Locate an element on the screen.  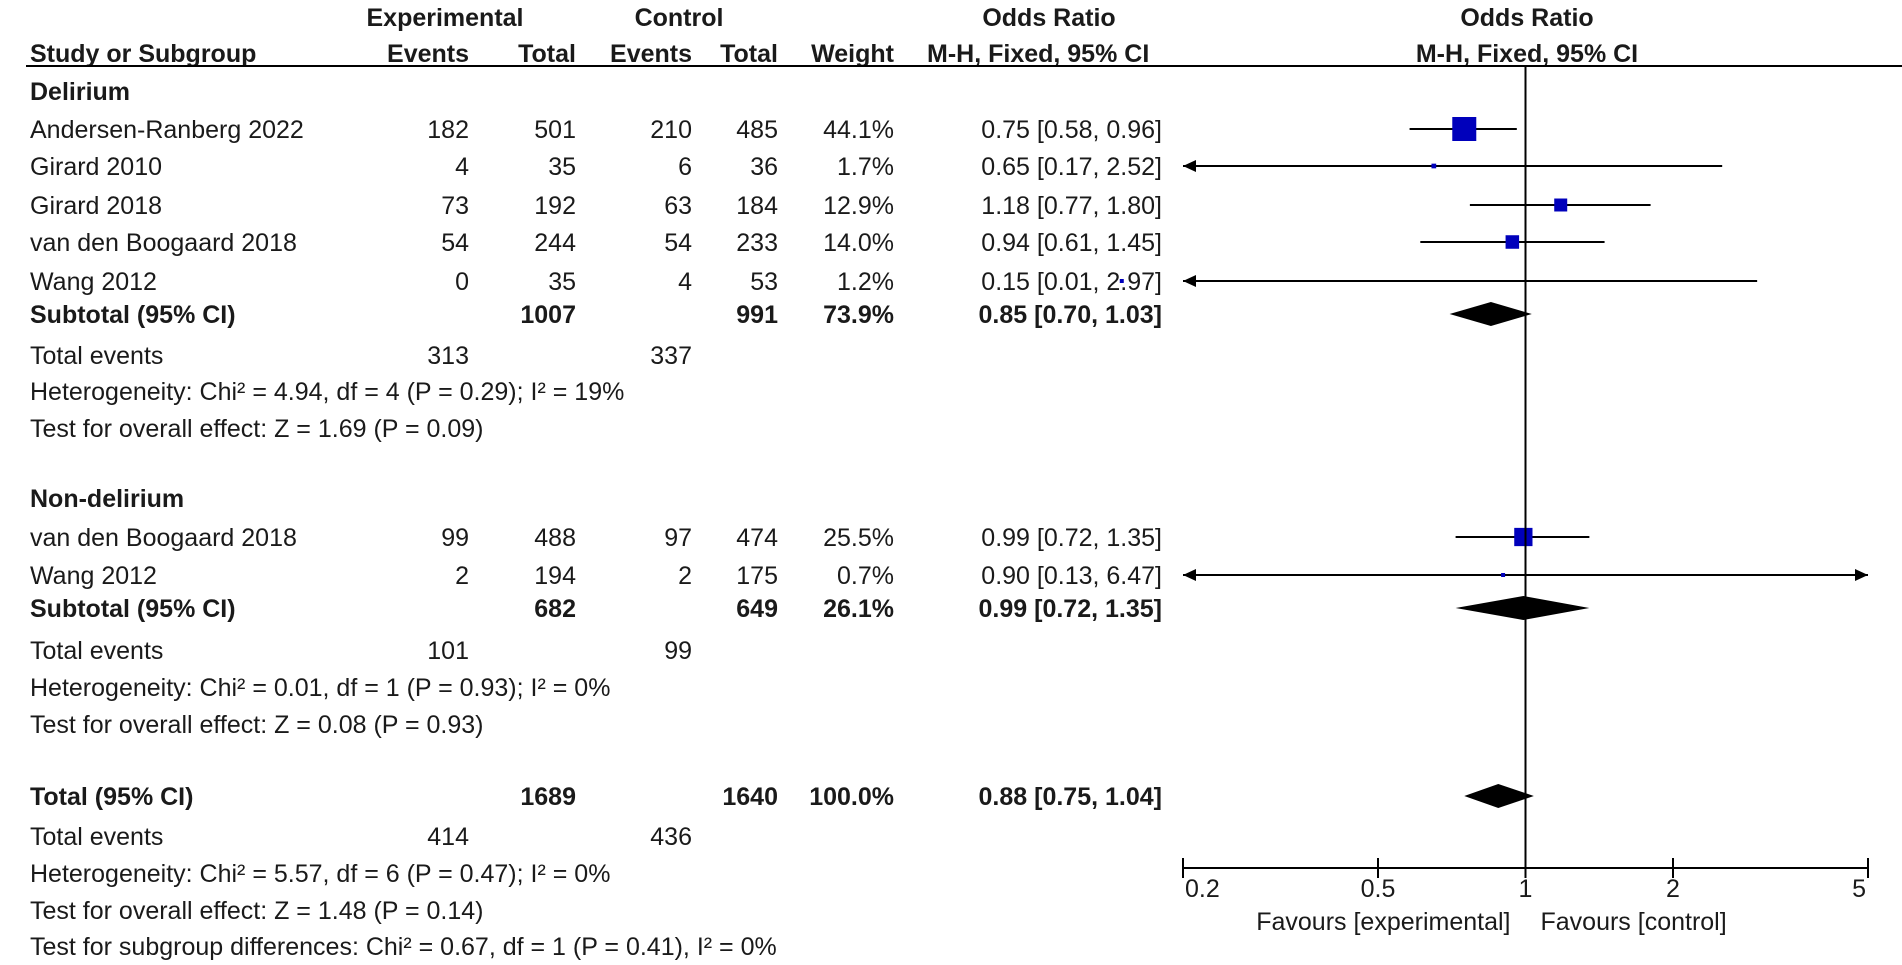
events2-cell: 97 is located at coordinates (678, 538).